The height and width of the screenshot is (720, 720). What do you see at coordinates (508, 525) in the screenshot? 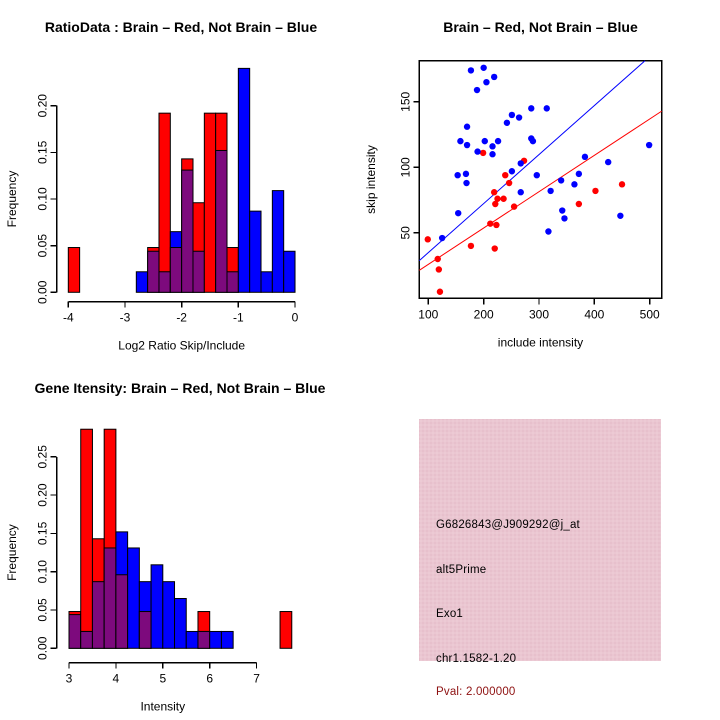
I see `probe-id-text: G6826843@J909292@j_at` at bounding box center [508, 525].